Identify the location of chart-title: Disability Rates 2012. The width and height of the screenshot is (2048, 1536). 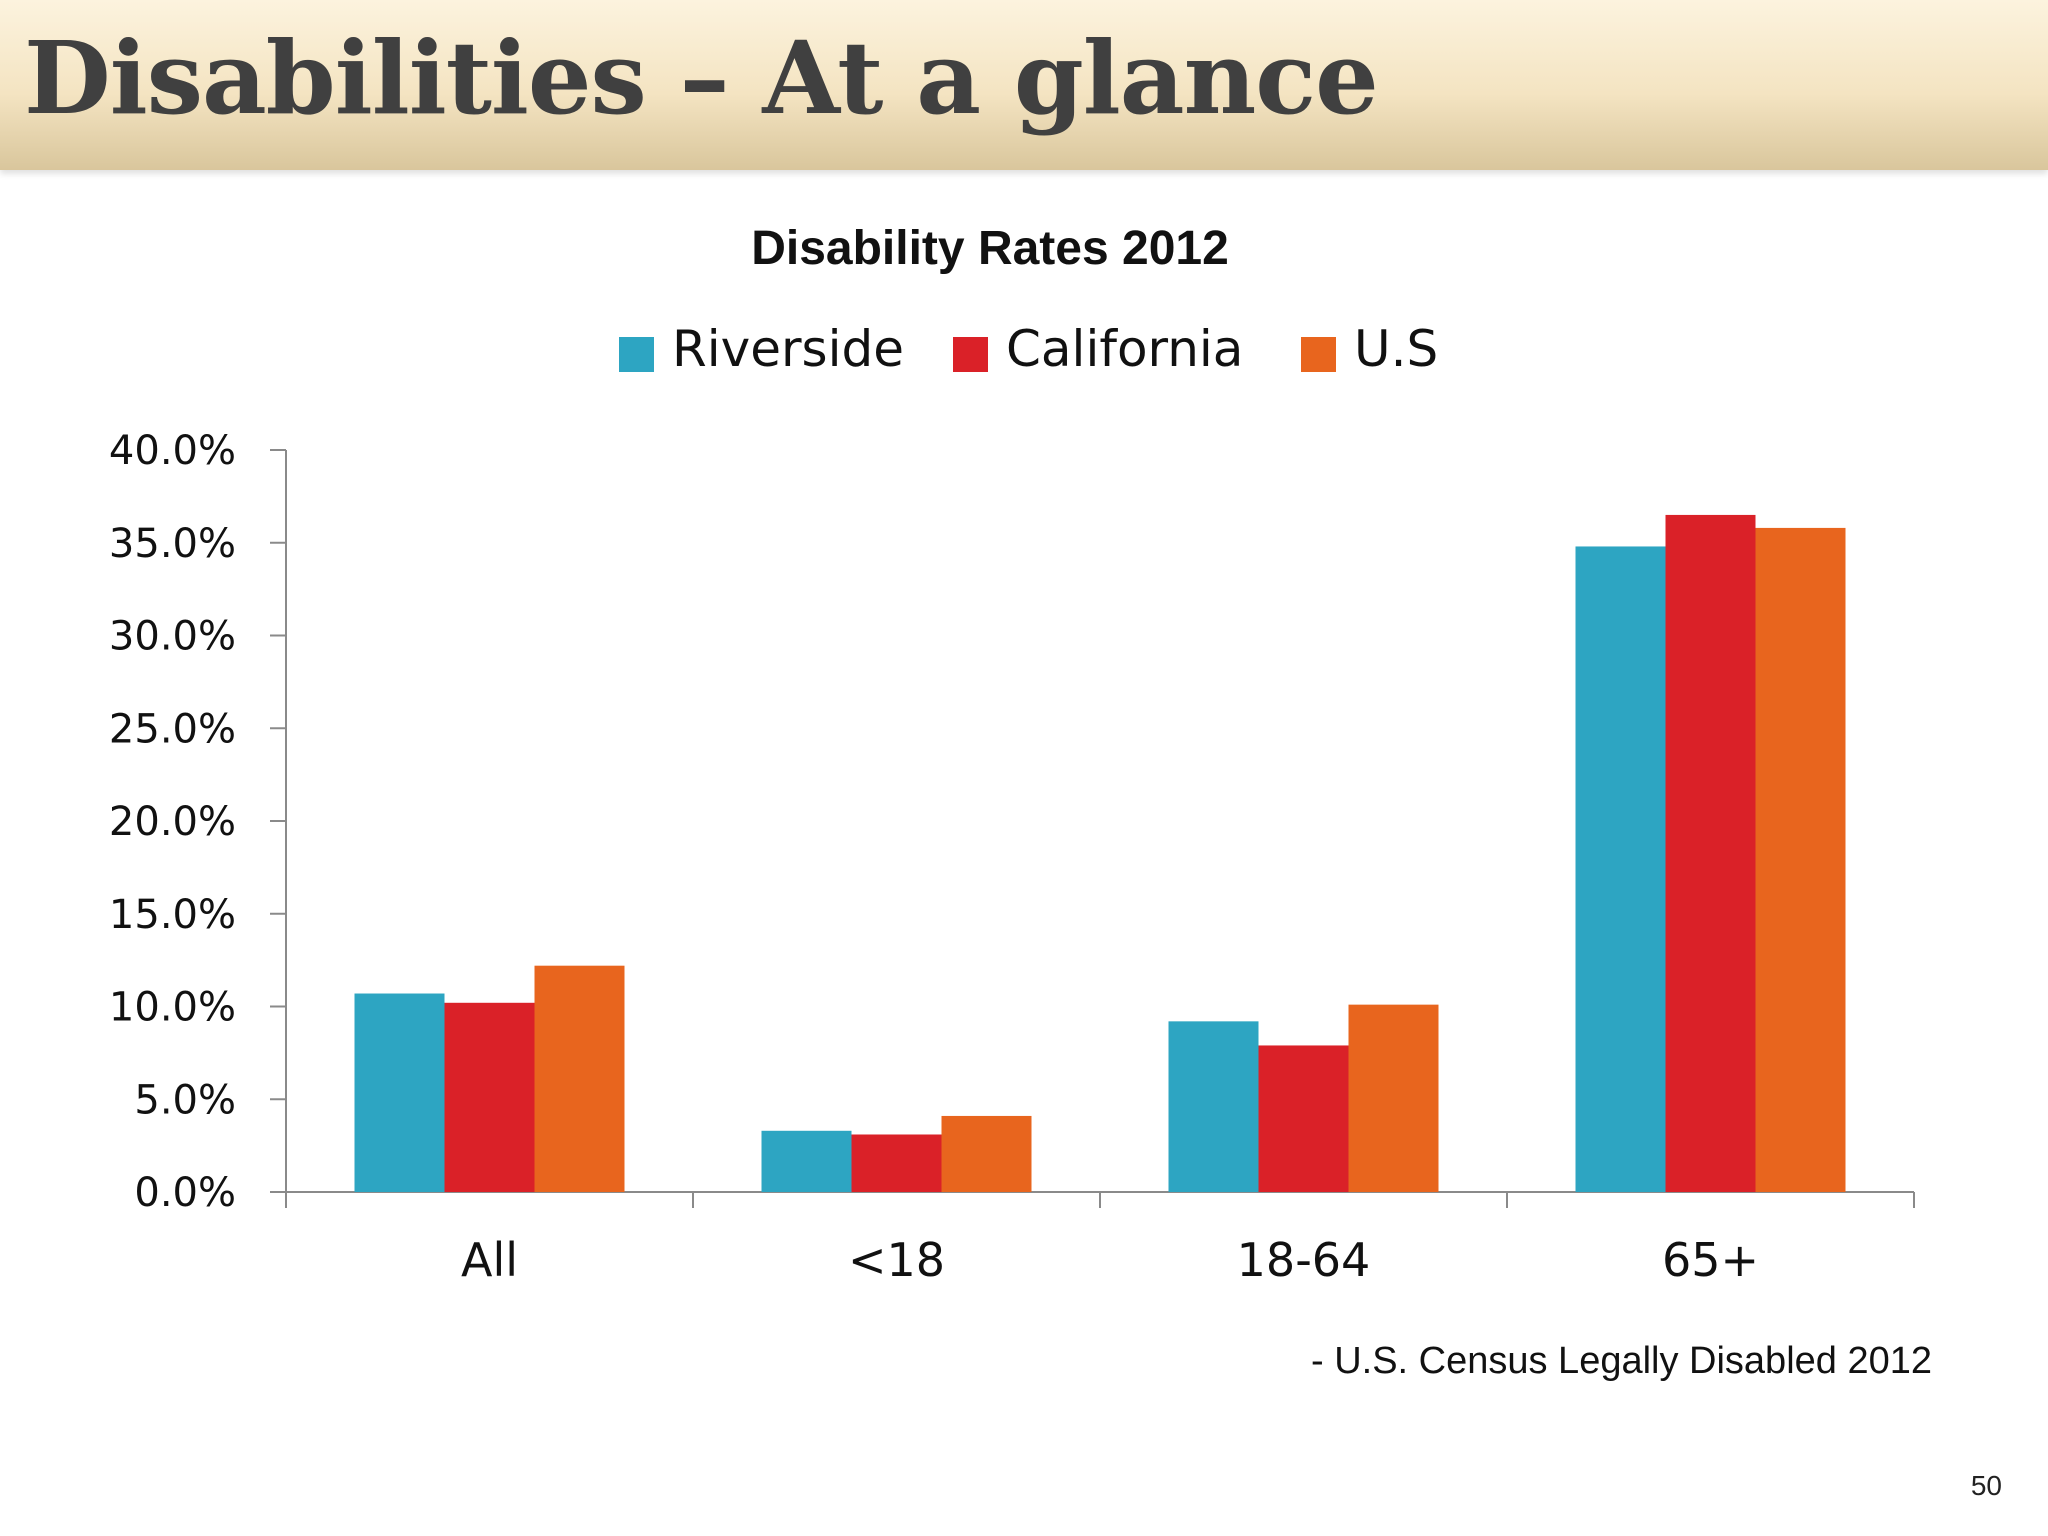
(990, 248).